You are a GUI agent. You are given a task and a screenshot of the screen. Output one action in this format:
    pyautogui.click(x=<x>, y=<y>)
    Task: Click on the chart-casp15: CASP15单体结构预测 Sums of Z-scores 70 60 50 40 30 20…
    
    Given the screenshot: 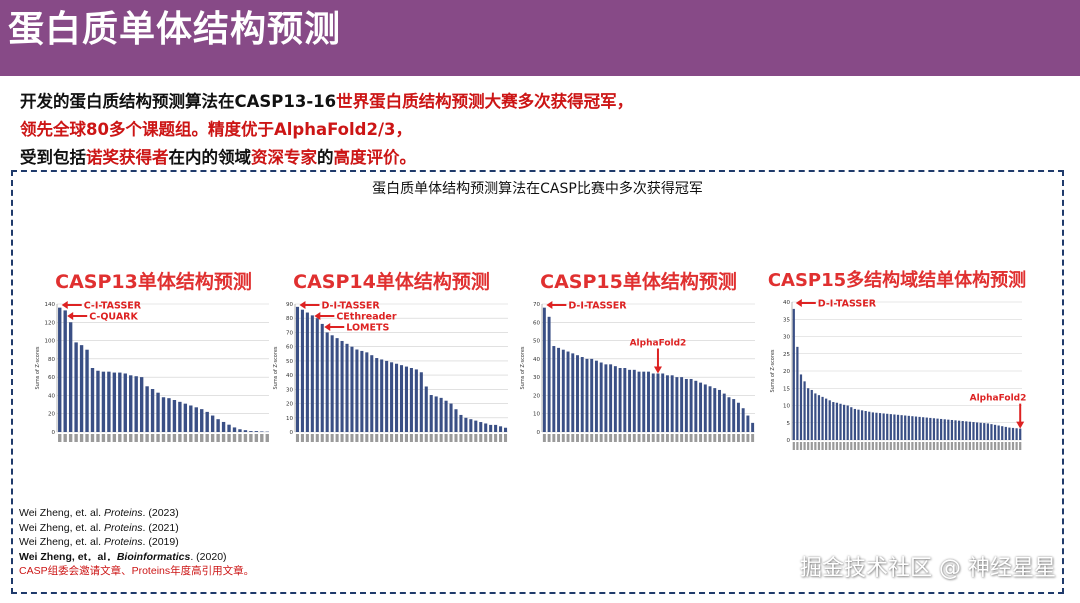 What is the action you would take?
    pyautogui.click(x=637, y=356)
    